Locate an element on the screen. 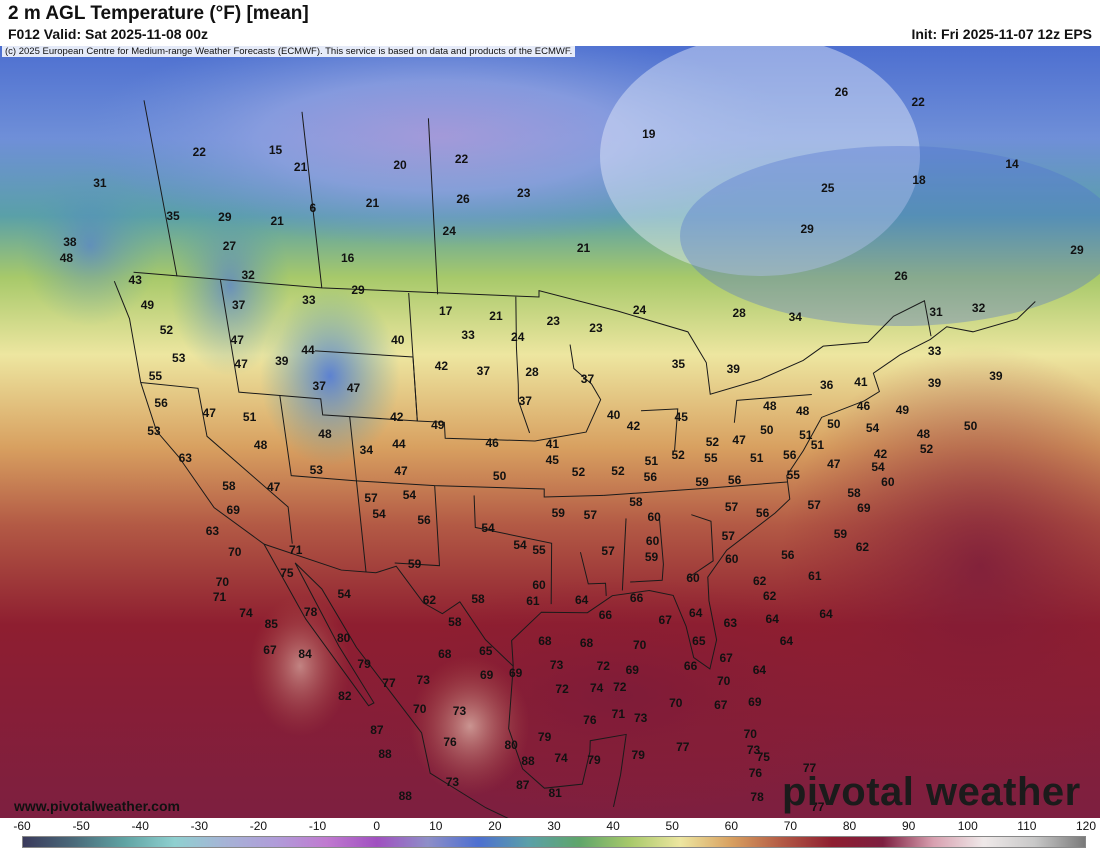  plains-borders is located at coordinates (505, 367).